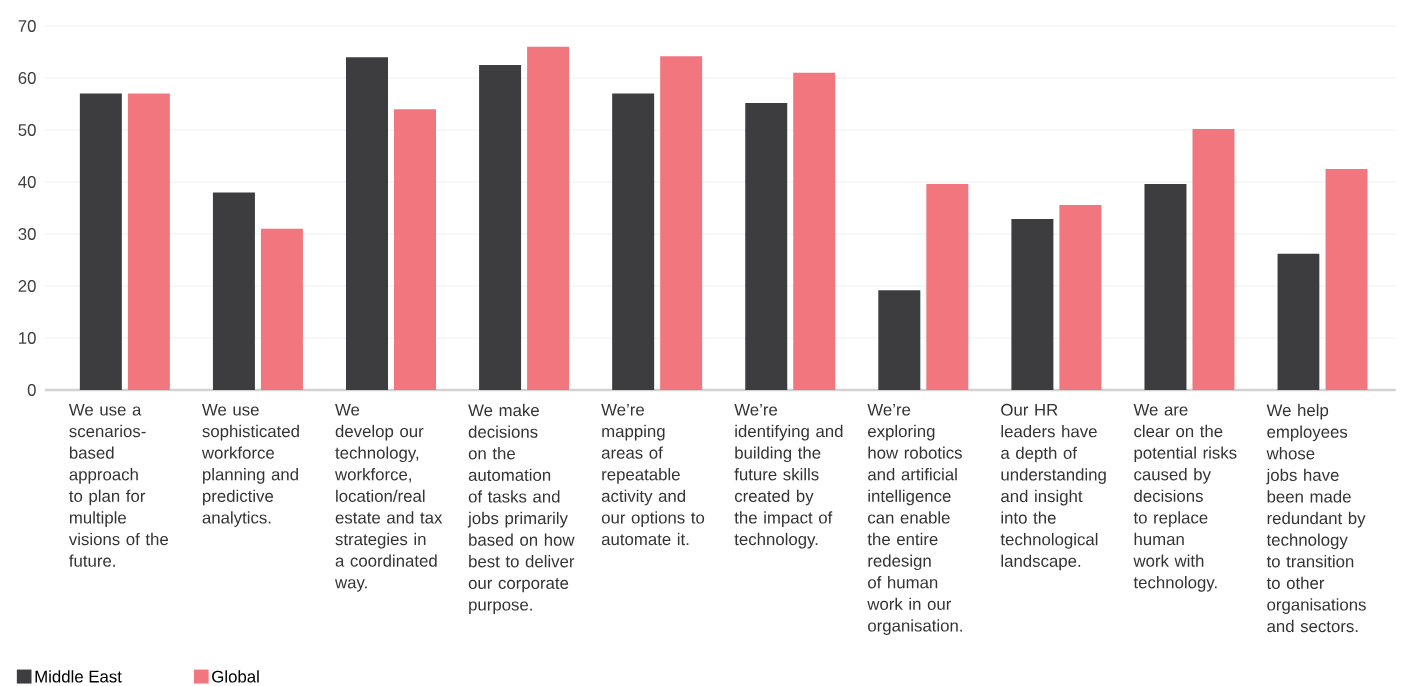 Image resolution: width=1403 pixels, height=686 pixels. Describe the element at coordinates (914, 519) in the screenshot. I see `category-label: We’re exploring how robotics and artificial intelligence can enable the entire redesign of human work in our organisation.` at that location.